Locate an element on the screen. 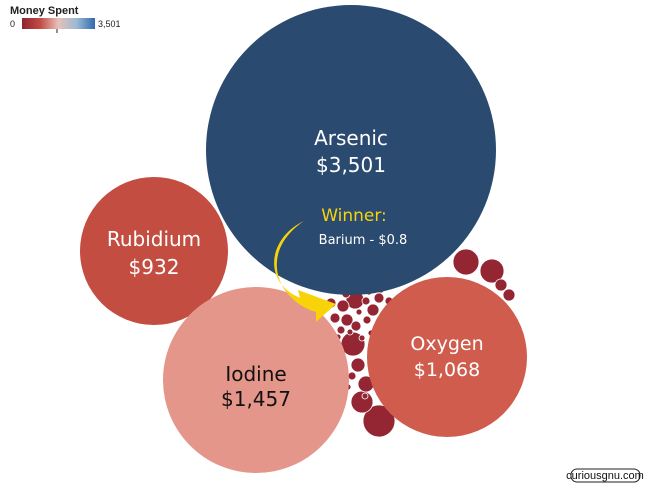 The image size is (648, 486). bubble-arsenic-value: $3,501 is located at coordinates (351, 165).